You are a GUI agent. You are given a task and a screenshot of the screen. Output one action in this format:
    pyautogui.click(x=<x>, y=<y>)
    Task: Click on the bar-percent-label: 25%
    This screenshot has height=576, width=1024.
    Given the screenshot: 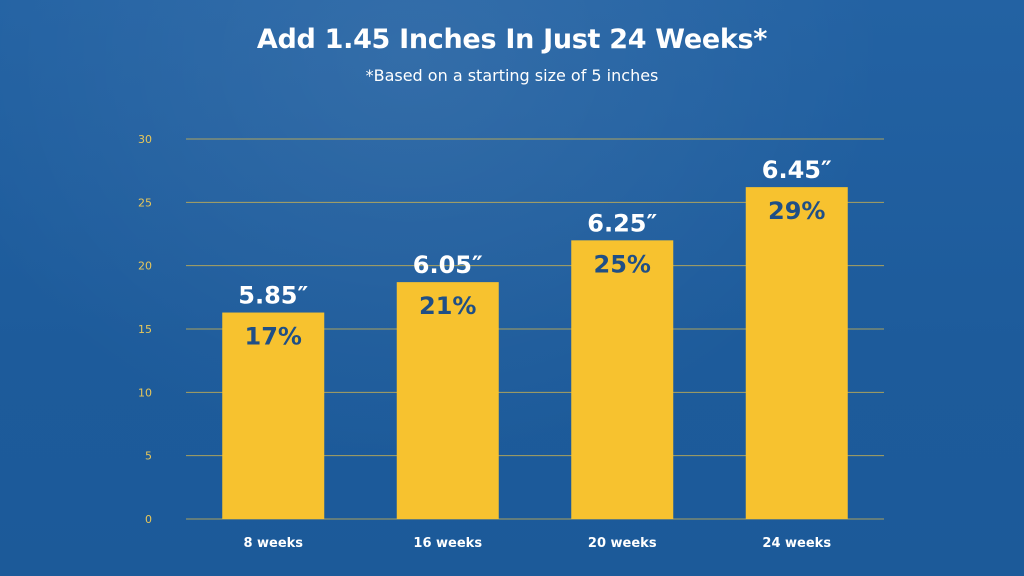 What is the action you would take?
    pyautogui.click(x=622, y=264)
    